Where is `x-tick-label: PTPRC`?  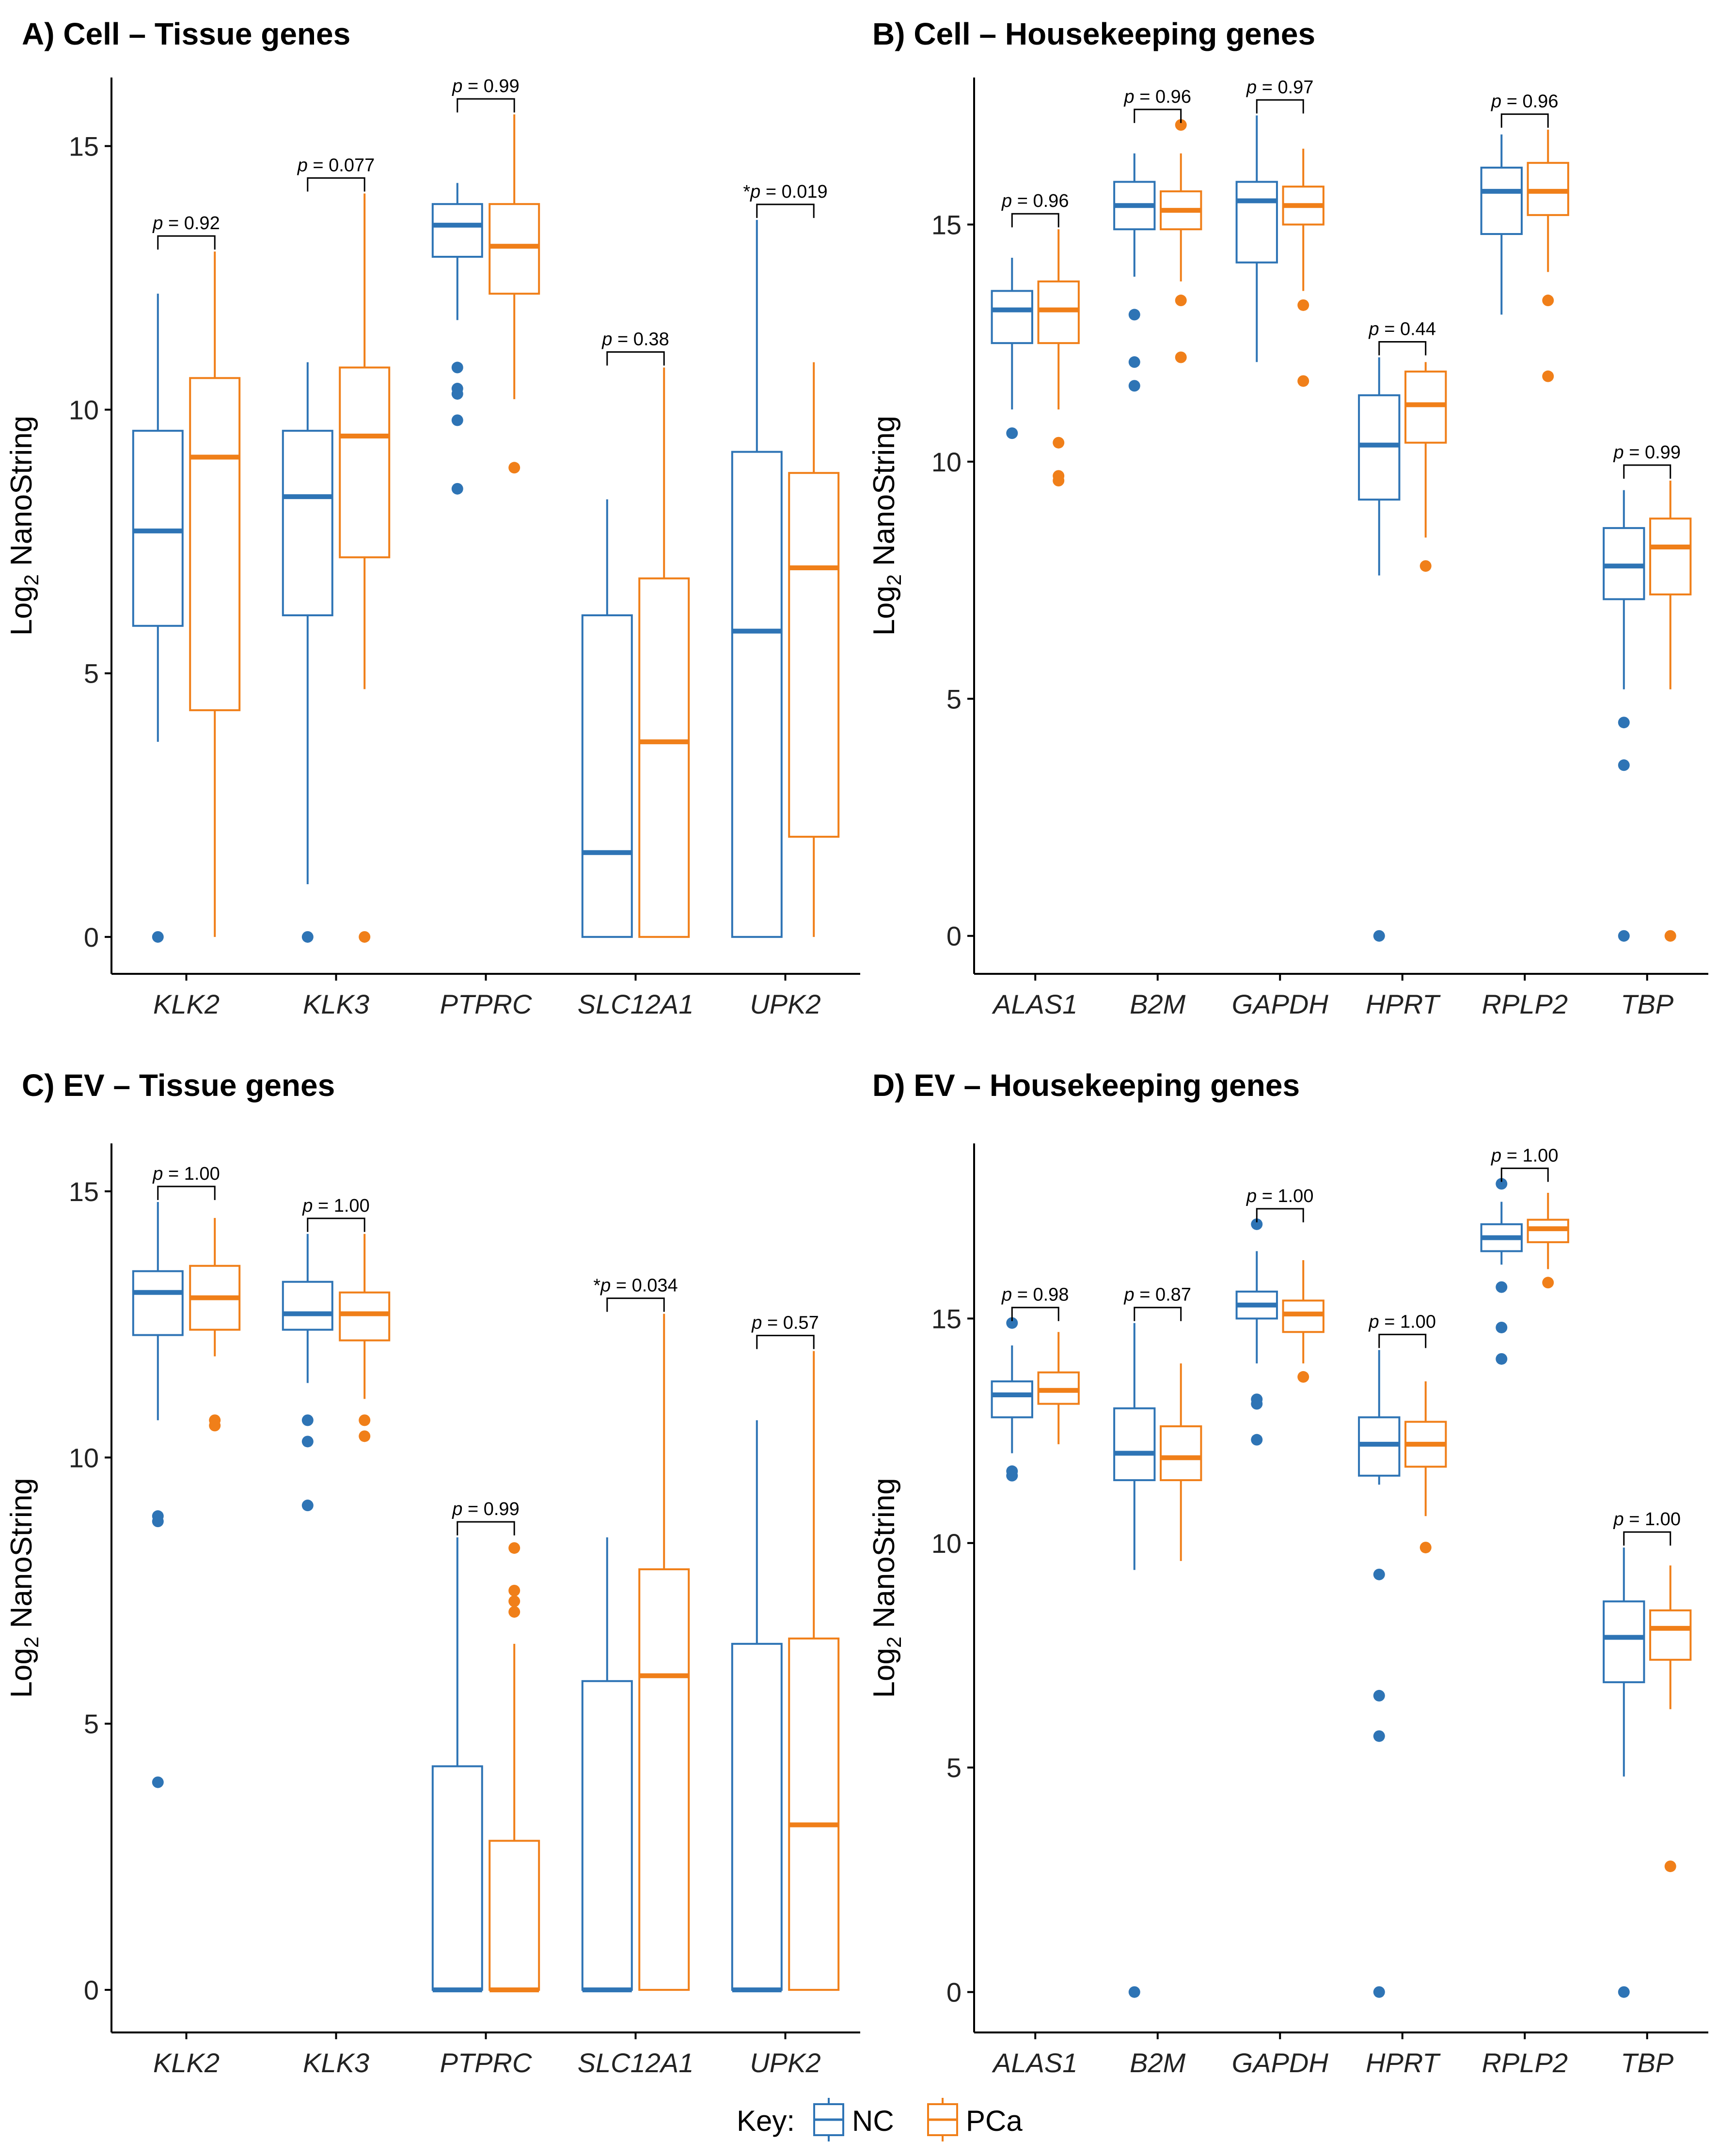 x-tick-label: PTPRC is located at coordinates (486, 1004).